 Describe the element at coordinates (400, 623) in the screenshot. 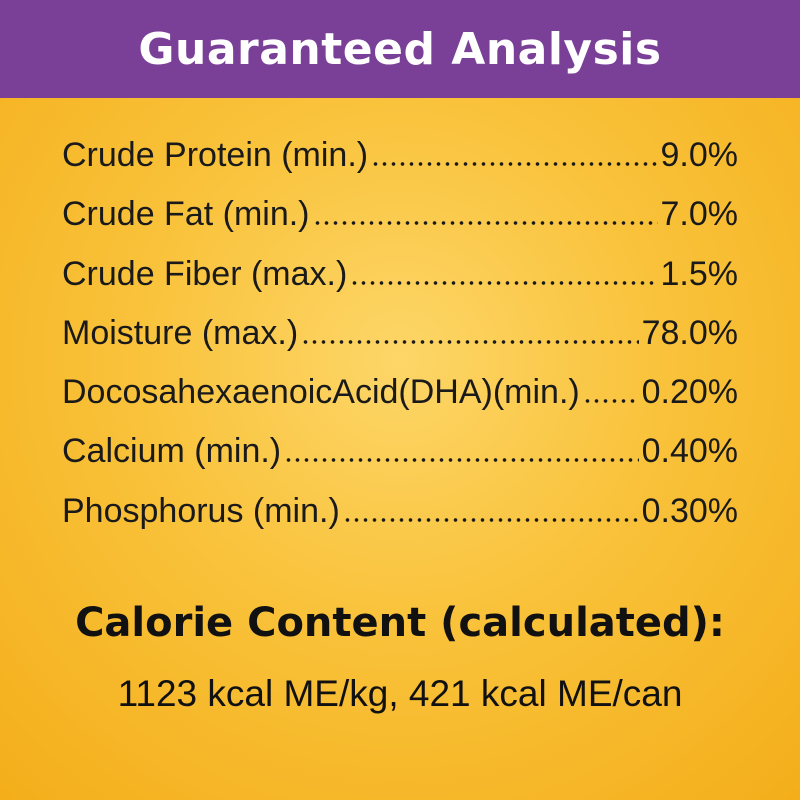

I see `calorie-title: Calorie Content (calculated):` at that location.